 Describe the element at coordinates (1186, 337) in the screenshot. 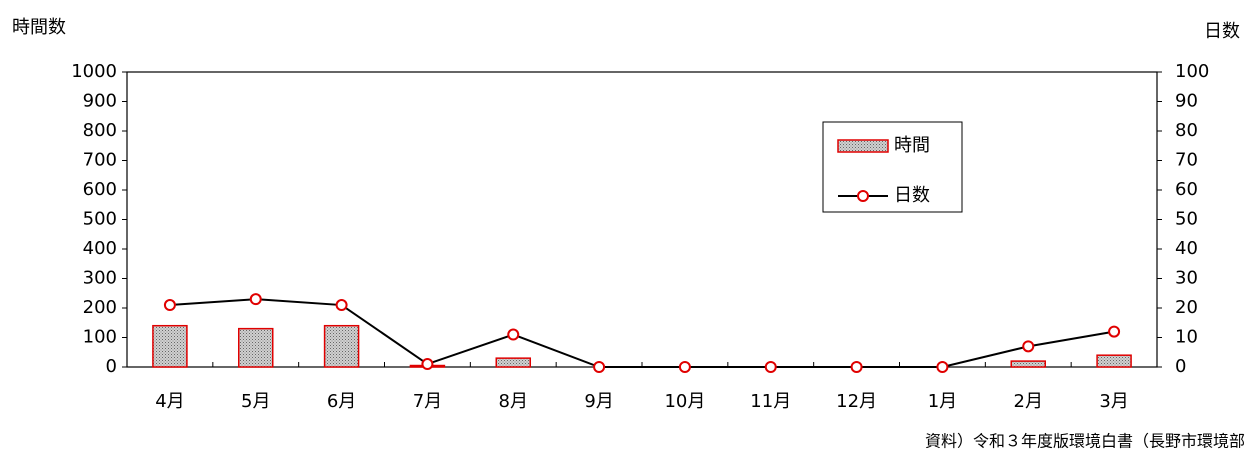

I see `y2-tick-label: 10` at that location.